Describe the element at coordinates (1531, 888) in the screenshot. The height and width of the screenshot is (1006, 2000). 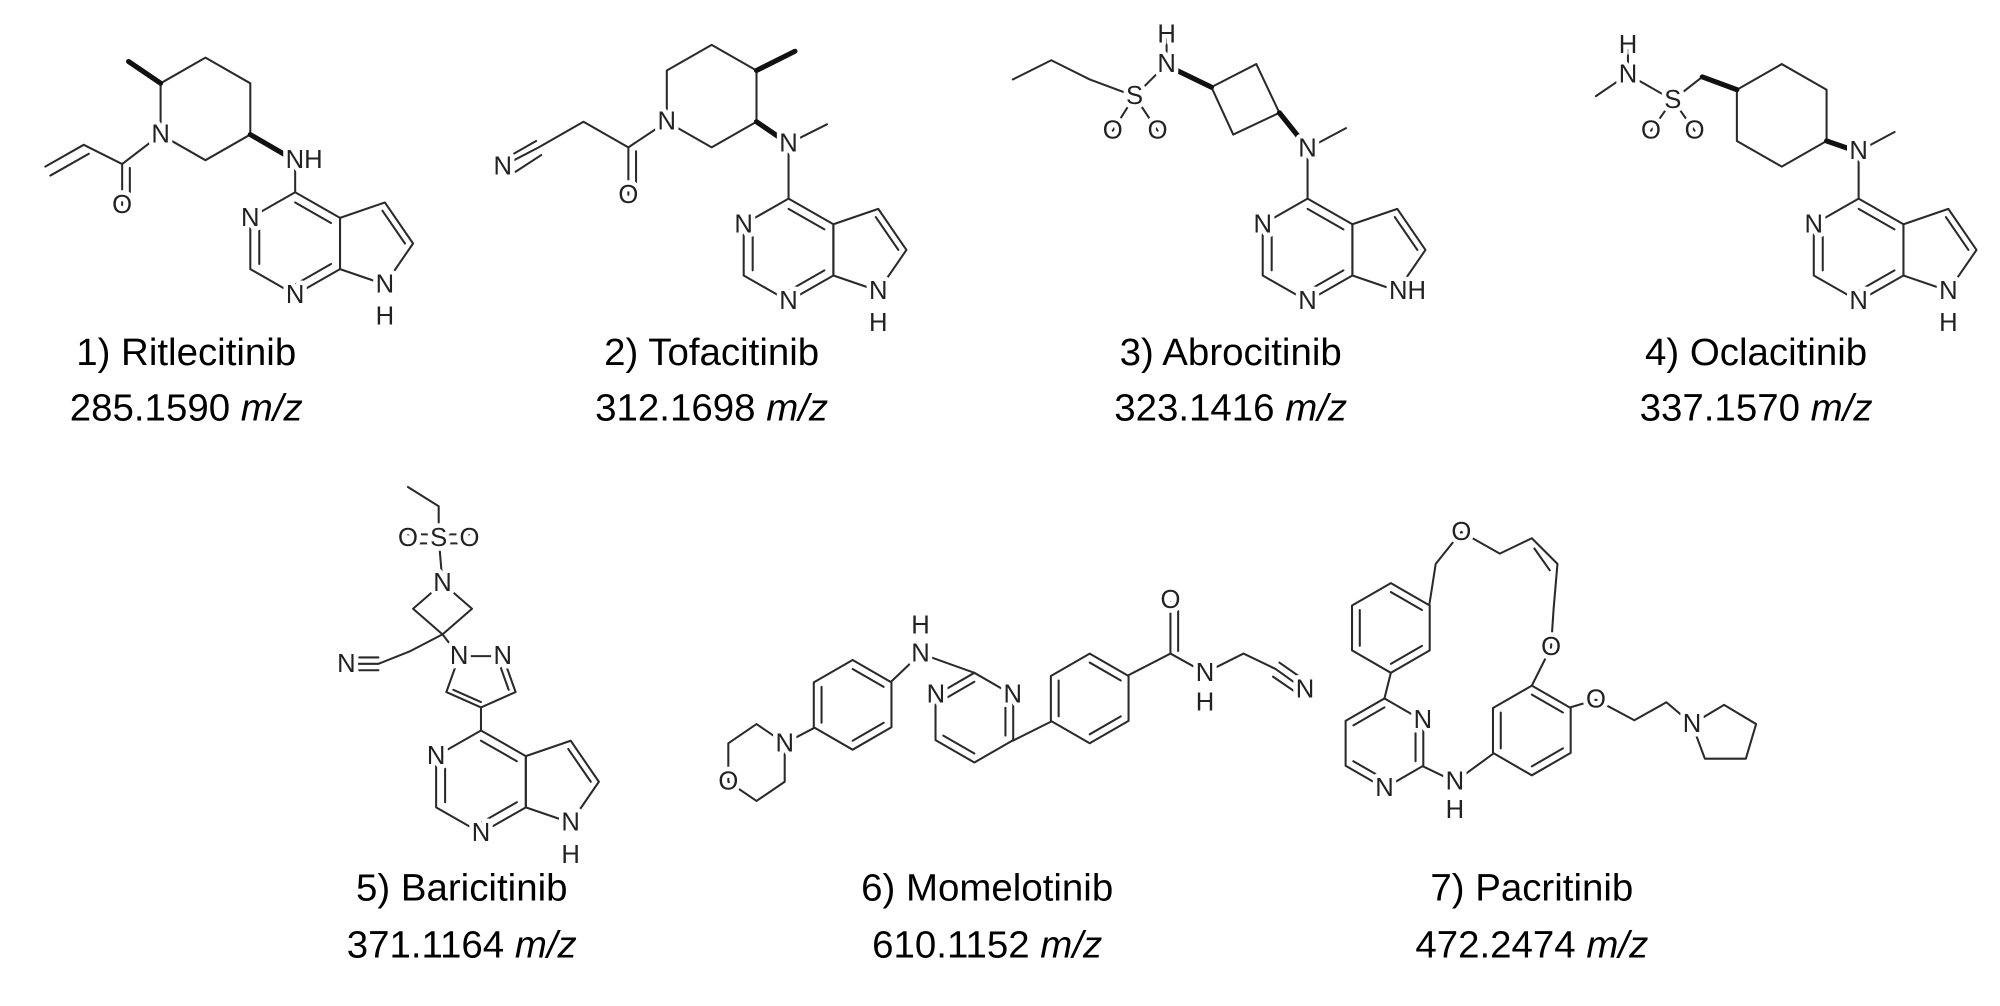
I see `compound-name: 7) Pacritinib` at that location.